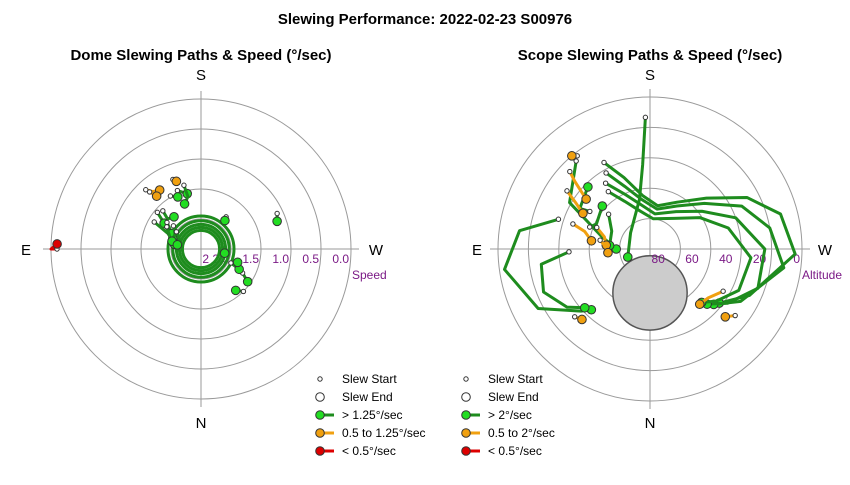 The image size is (850, 485). I want to click on scope-legend-label: > 2°/sec, so click(510, 415).